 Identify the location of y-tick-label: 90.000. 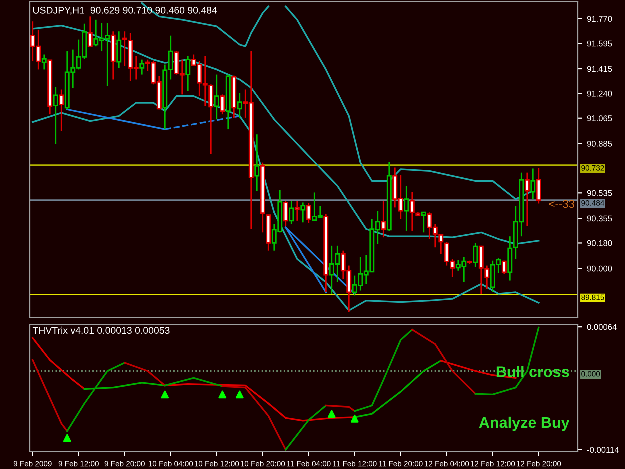
(599, 269).